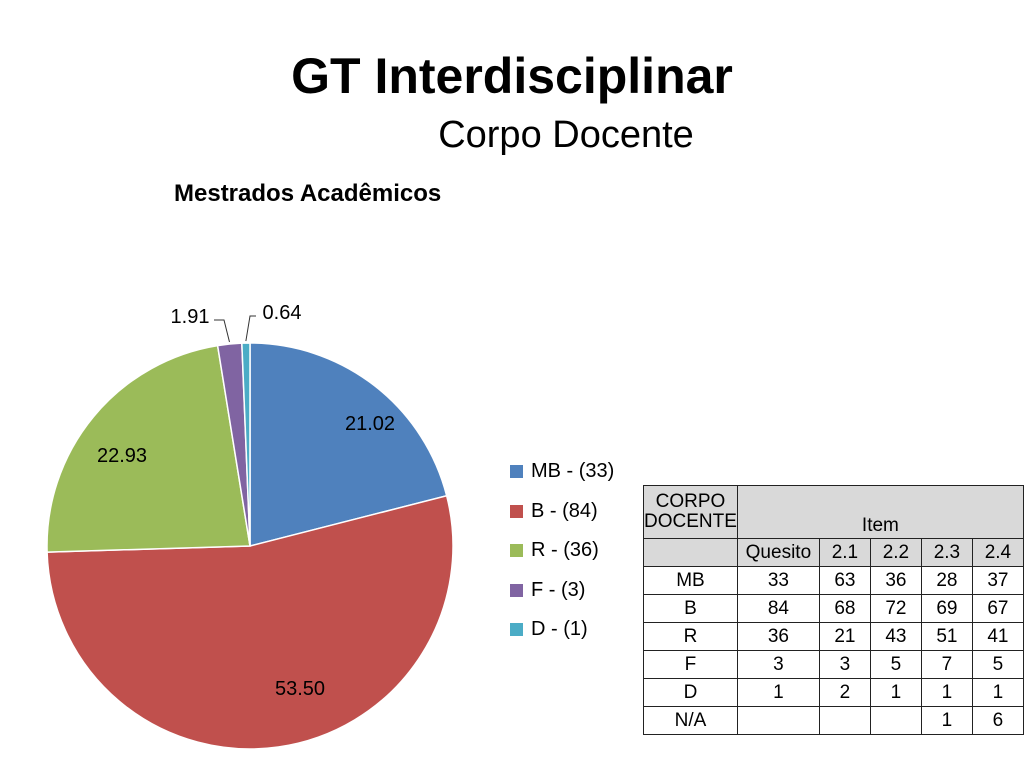 This screenshot has width=1024, height=768. Describe the element at coordinates (844, 692) in the screenshot. I see `table-cell: 2` at that location.